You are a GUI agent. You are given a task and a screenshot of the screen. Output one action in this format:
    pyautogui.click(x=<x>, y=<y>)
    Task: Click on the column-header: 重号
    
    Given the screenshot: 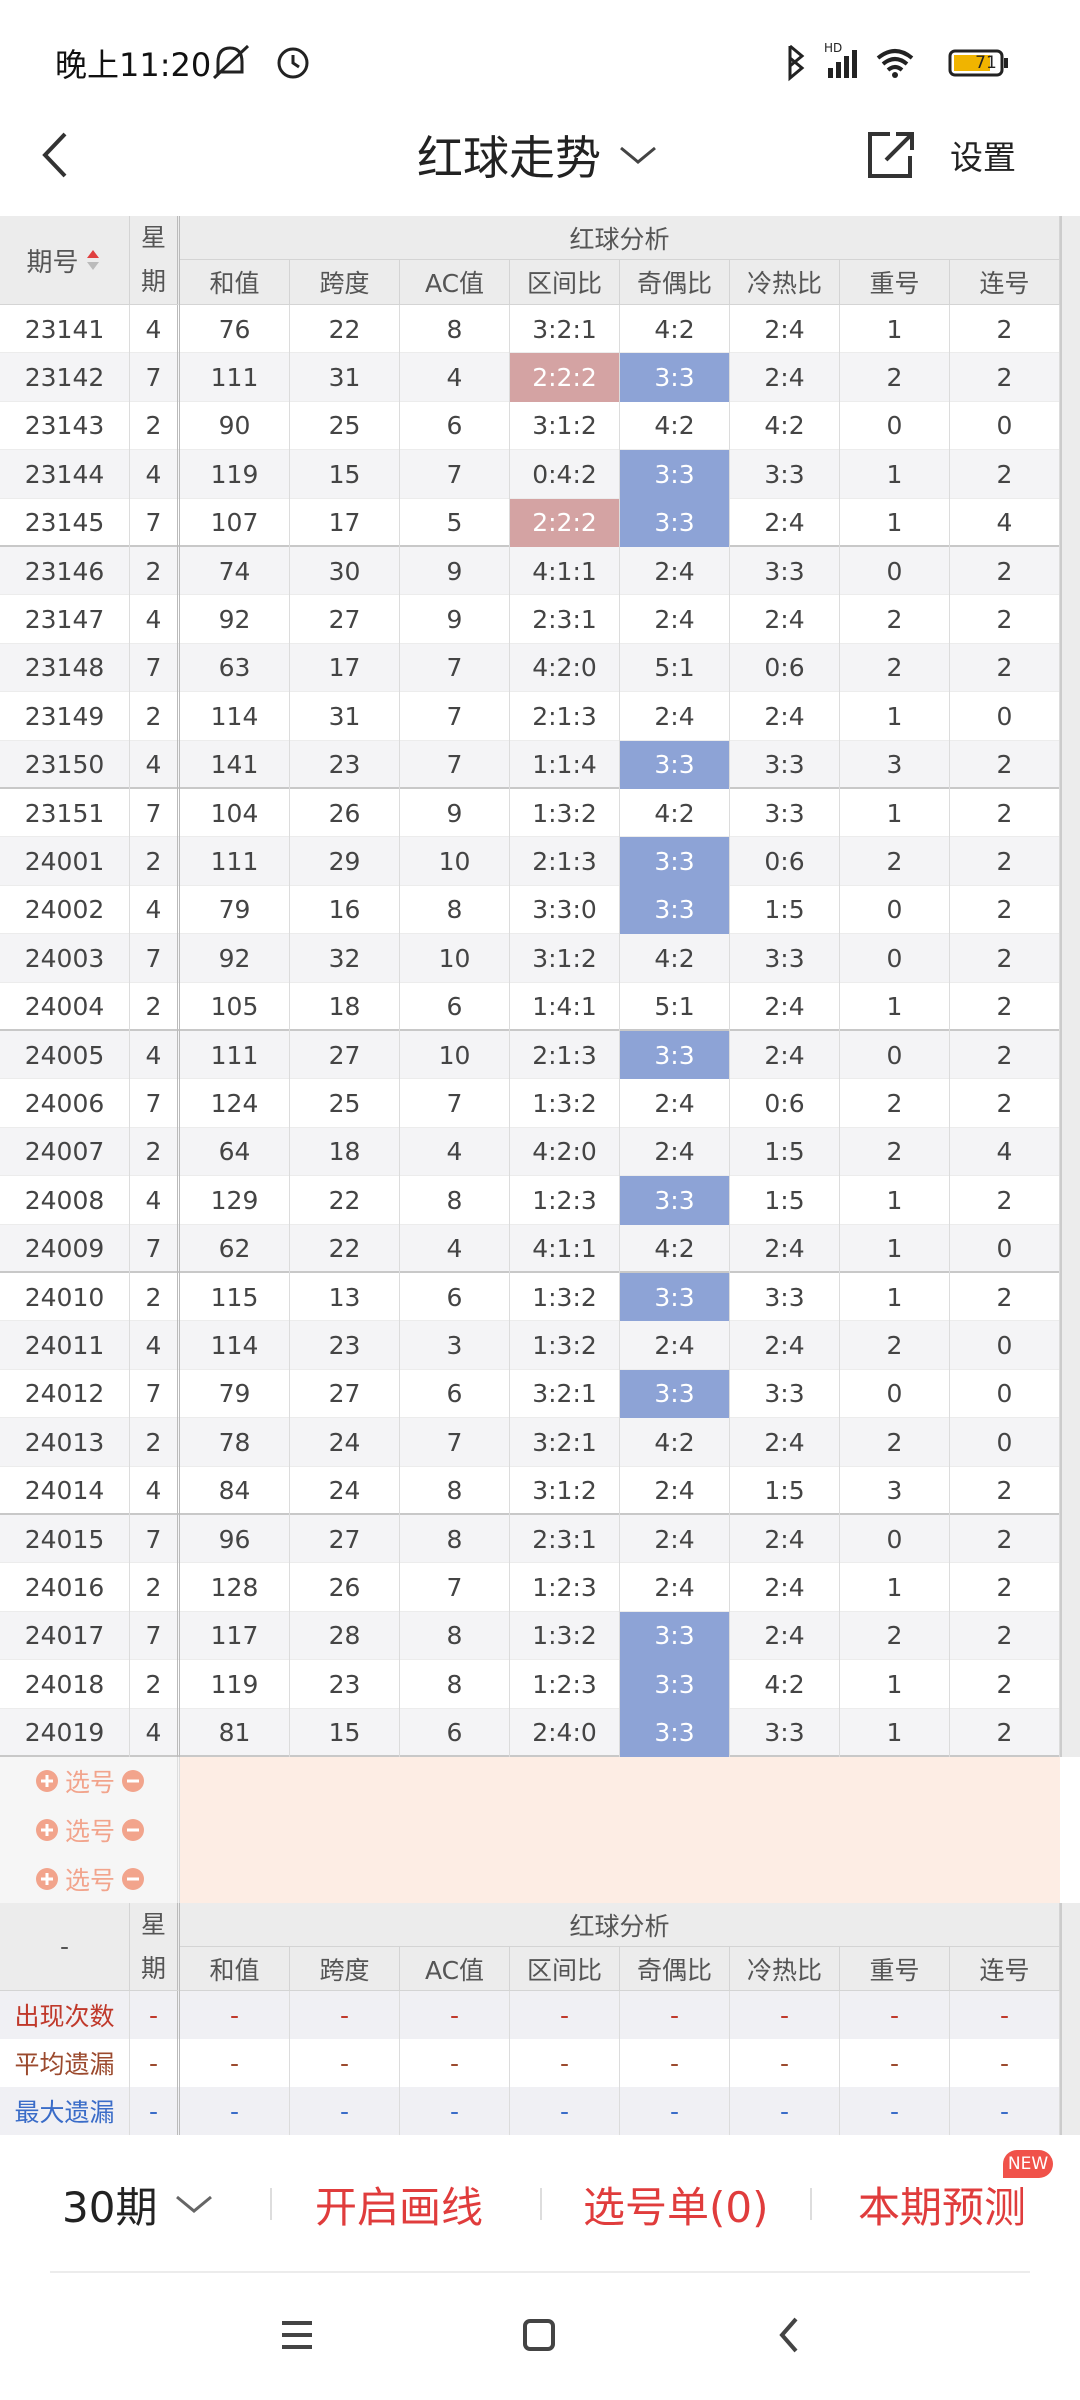 What is the action you would take?
    pyautogui.click(x=895, y=282)
    